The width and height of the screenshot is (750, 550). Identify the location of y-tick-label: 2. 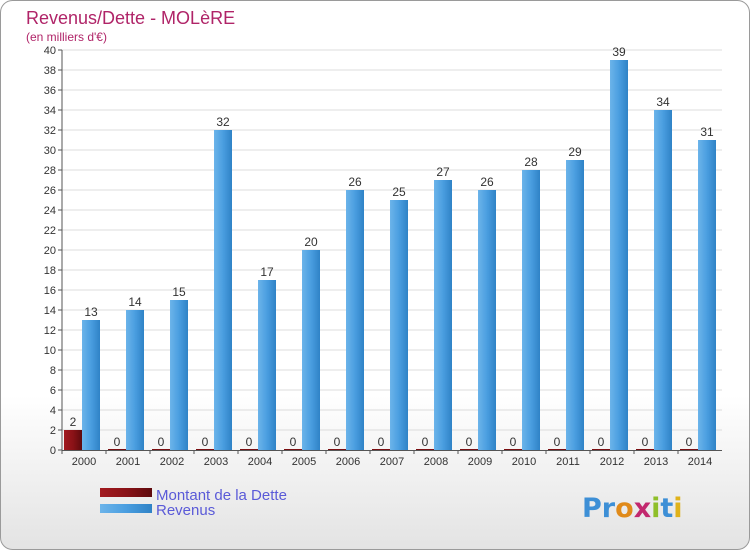
(53, 431).